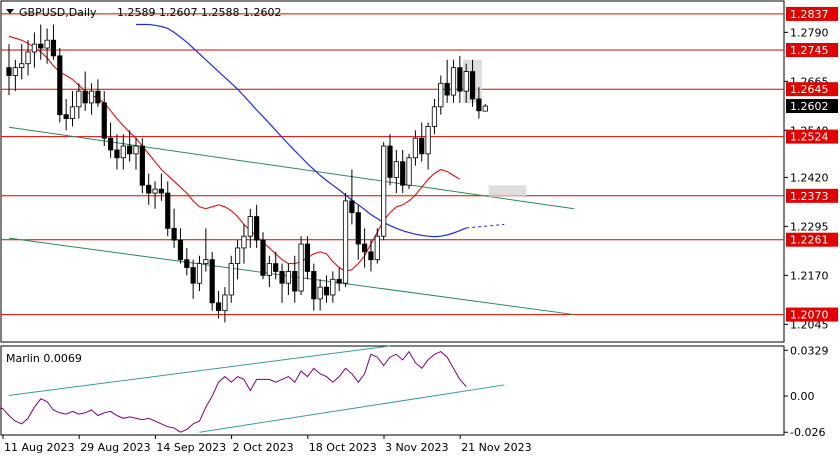  Describe the element at coordinates (507, 191) in the screenshot. I see `gray-zone` at that location.